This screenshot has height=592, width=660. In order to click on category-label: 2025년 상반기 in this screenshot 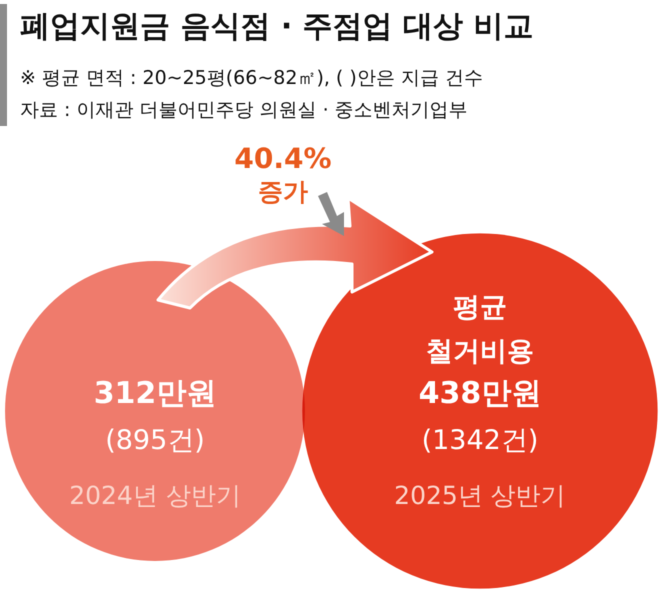, I will do `click(480, 495)`.